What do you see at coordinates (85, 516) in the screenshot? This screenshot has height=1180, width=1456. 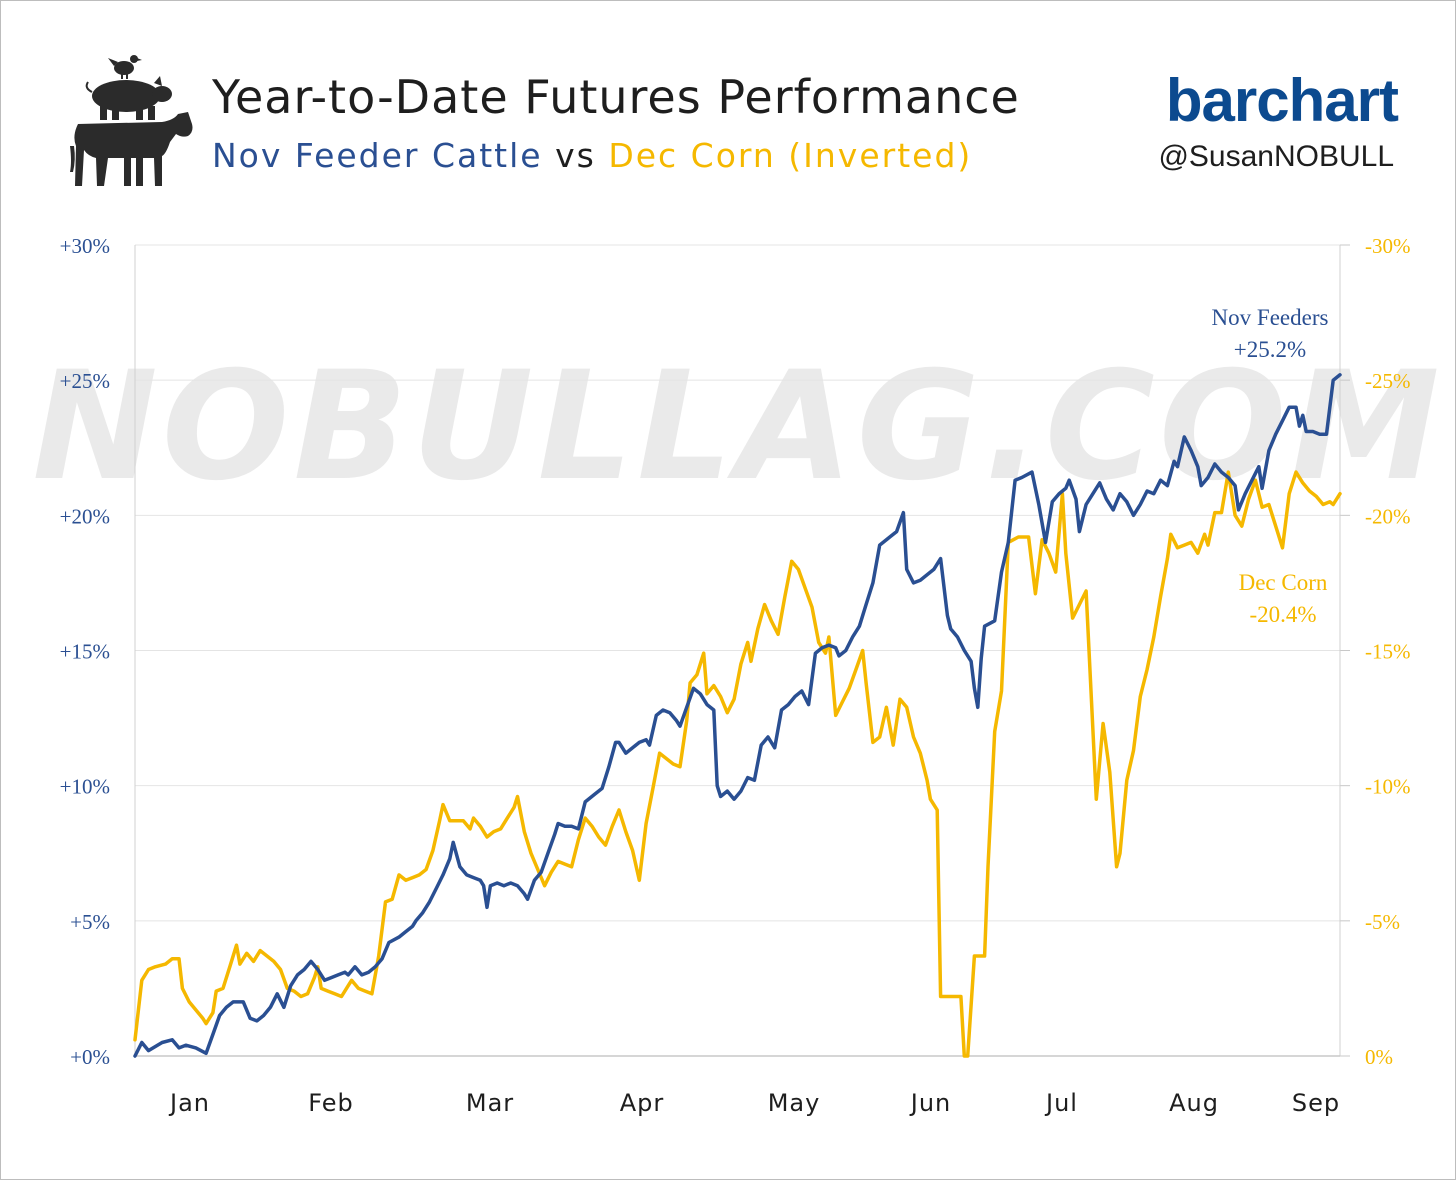 I see `y-left-tick-label: +20%` at bounding box center [85, 516].